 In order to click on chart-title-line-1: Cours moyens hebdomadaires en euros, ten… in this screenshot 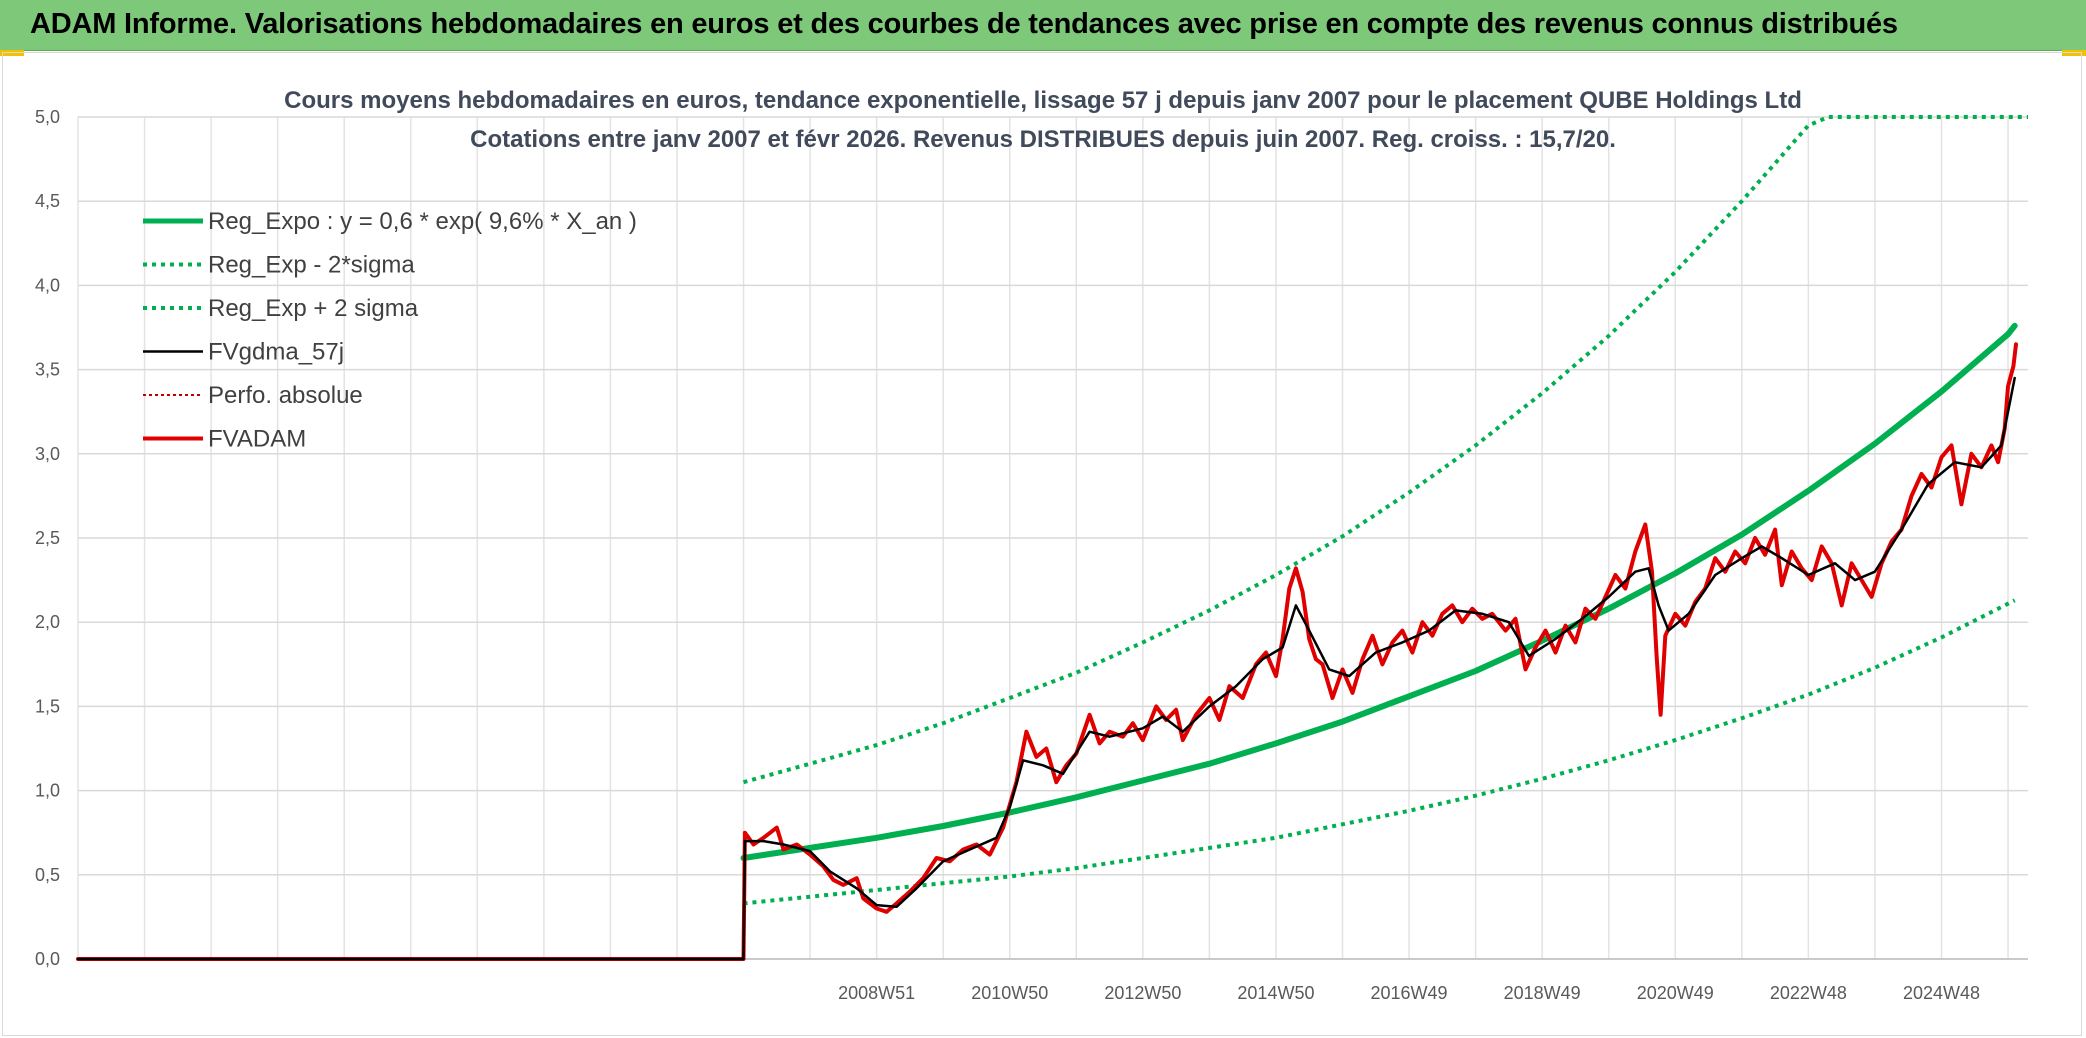, I will do `click(1043, 100)`.